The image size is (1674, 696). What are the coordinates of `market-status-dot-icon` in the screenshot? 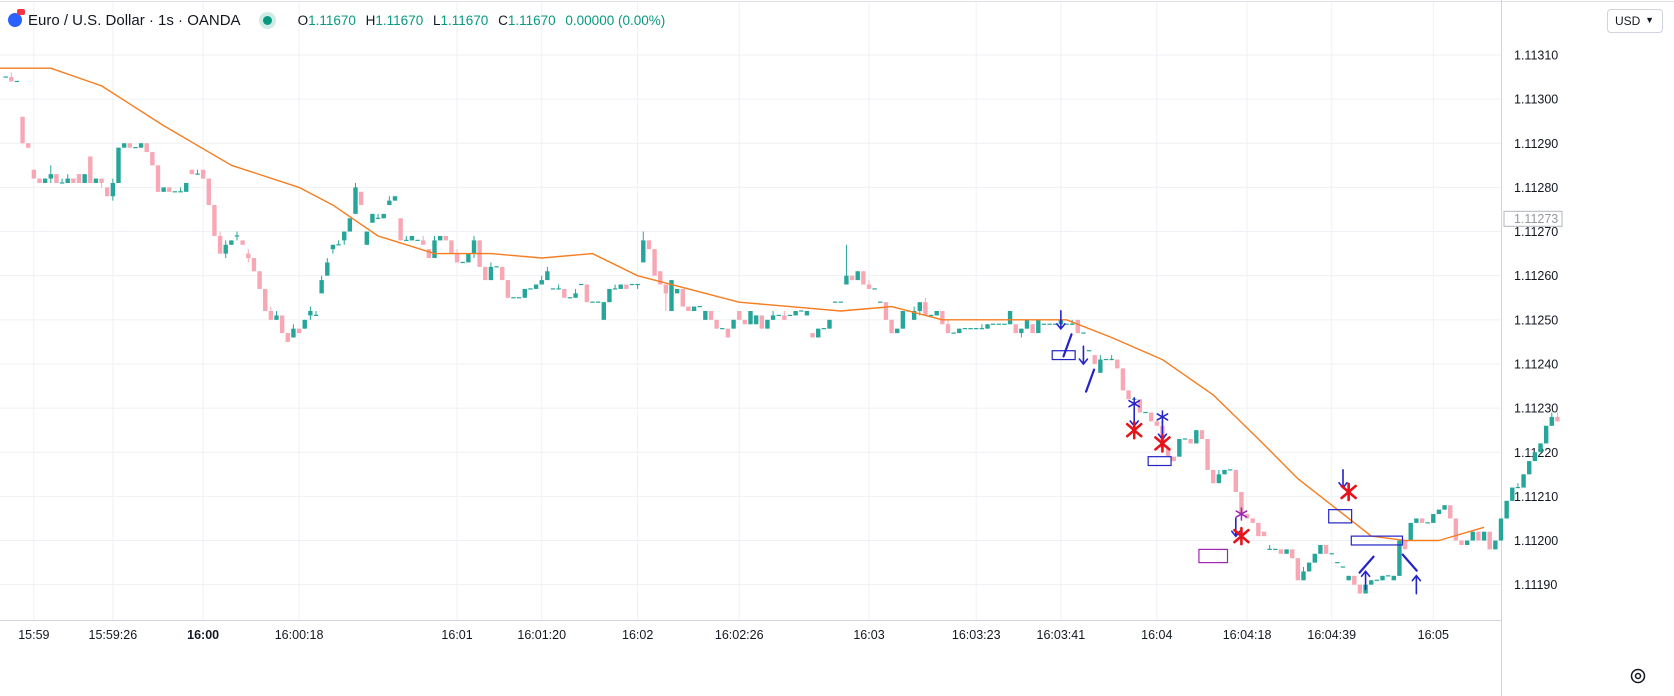 It's located at (267, 20).